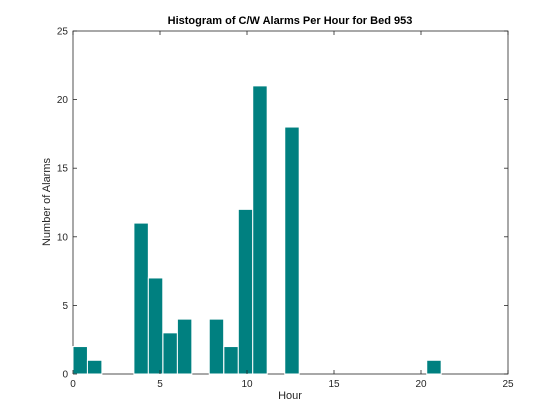 This screenshot has width=560, height=420. What do you see at coordinates (63, 169) in the screenshot?
I see `y-tick-label: 15` at bounding box center [63, 169].